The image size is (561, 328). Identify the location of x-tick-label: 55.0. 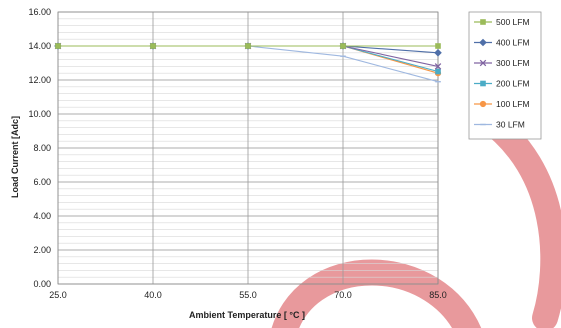
(248, 295).